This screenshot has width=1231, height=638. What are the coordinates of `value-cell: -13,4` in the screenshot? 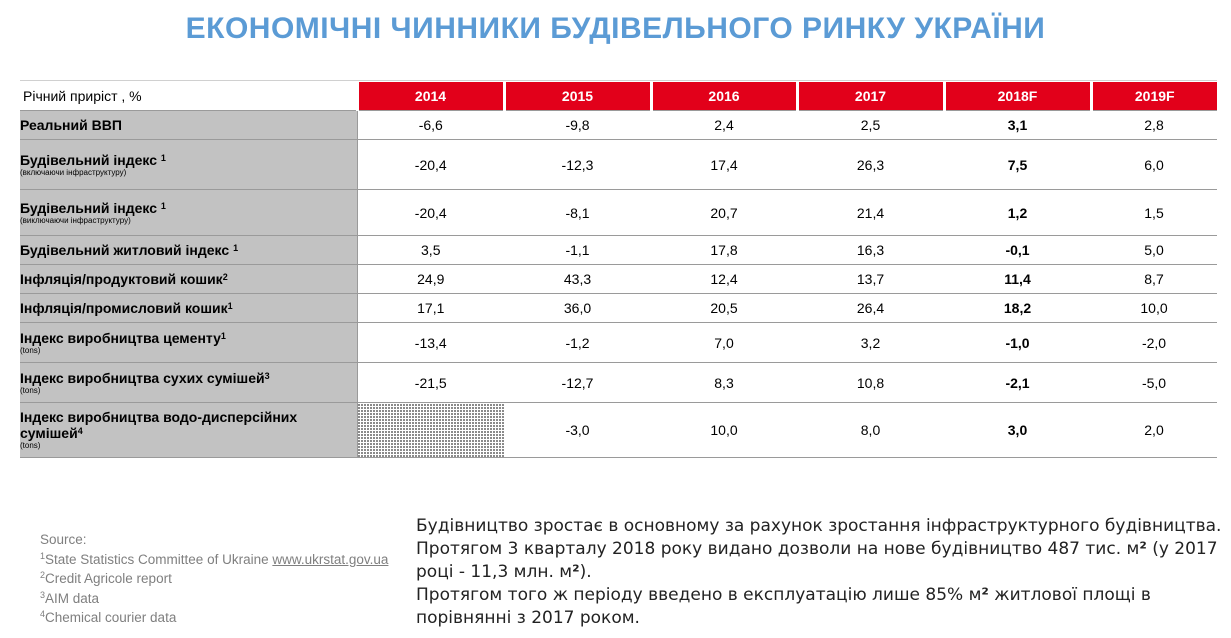 It's located at (430, 342).